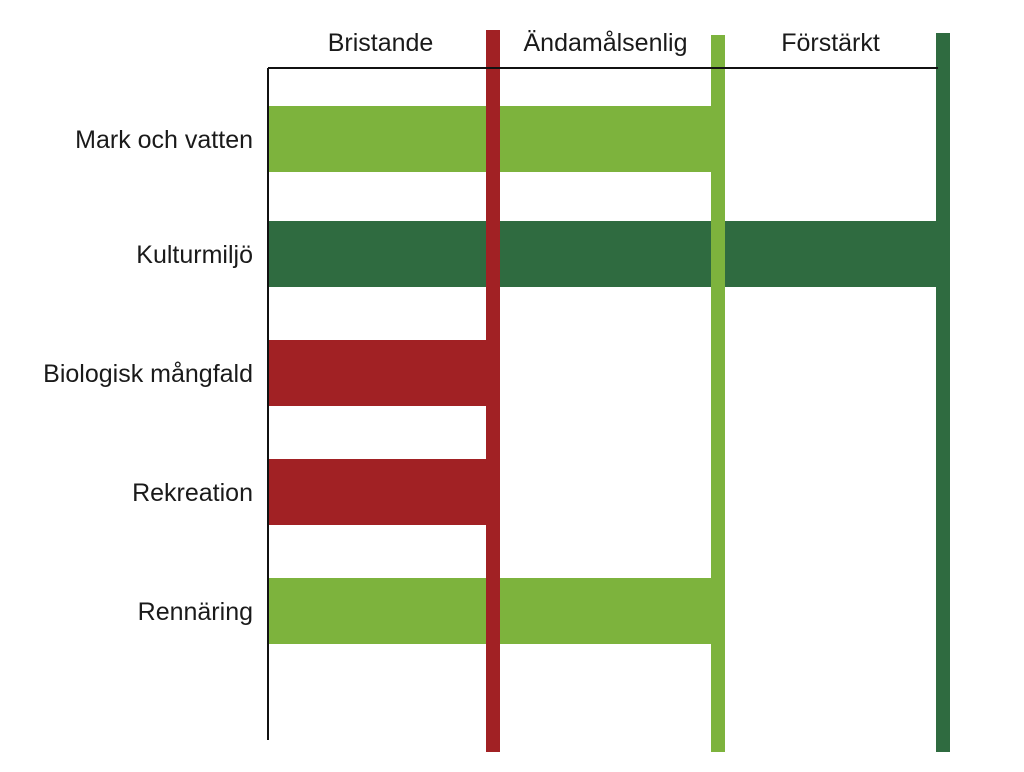 The height and width of the screenshot is (772, 1024). Describe the element at coordinates (830, 43) in the screenshot. I see `level-label-3: Förstärkt` at that location.